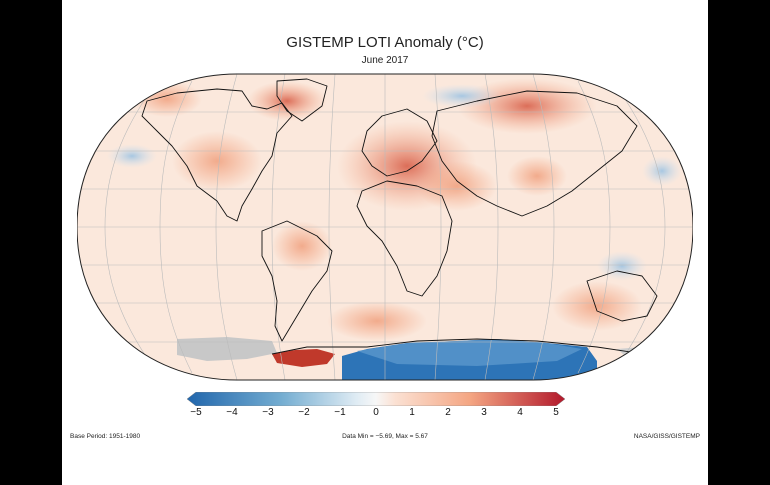  I want to click on colorbar-tick-label: −5, so click(196, 412).